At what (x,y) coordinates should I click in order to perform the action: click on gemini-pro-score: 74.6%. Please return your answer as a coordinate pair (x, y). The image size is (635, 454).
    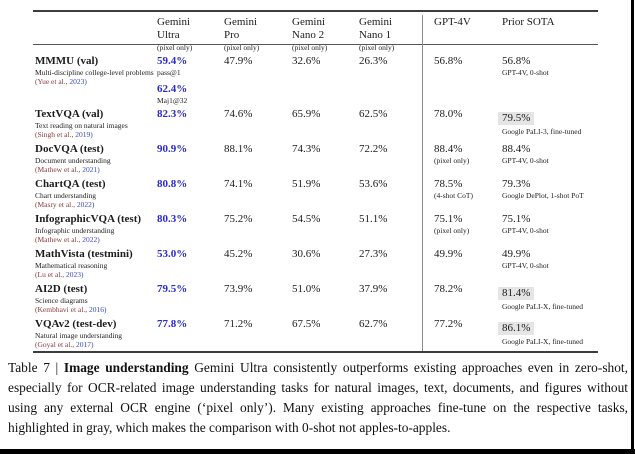
    Looking at the image, I should click on (238, 114).